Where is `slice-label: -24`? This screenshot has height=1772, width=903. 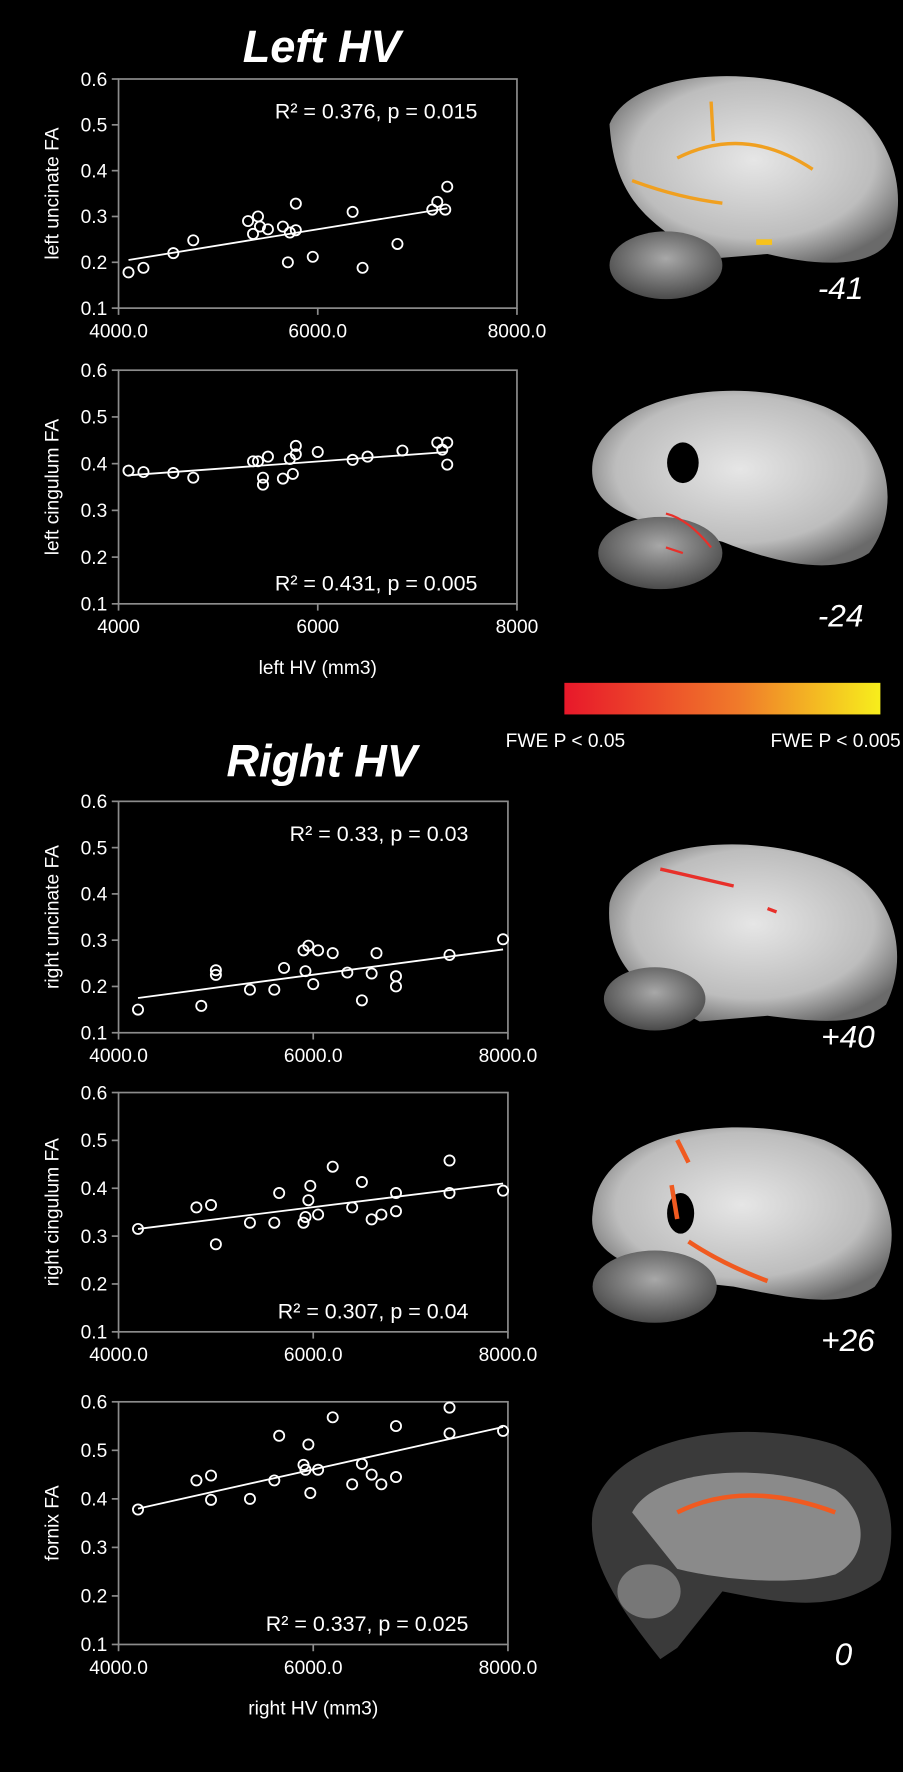 slice-label: -24 is located at coordinates (841, 615).